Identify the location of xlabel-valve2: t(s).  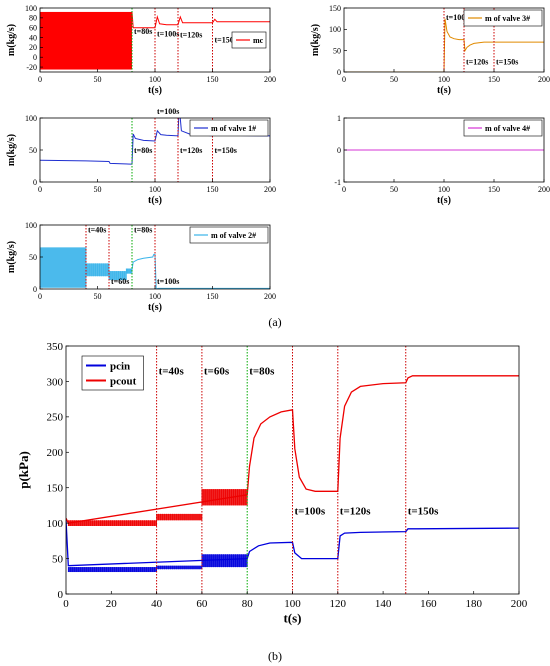
(155, 307).